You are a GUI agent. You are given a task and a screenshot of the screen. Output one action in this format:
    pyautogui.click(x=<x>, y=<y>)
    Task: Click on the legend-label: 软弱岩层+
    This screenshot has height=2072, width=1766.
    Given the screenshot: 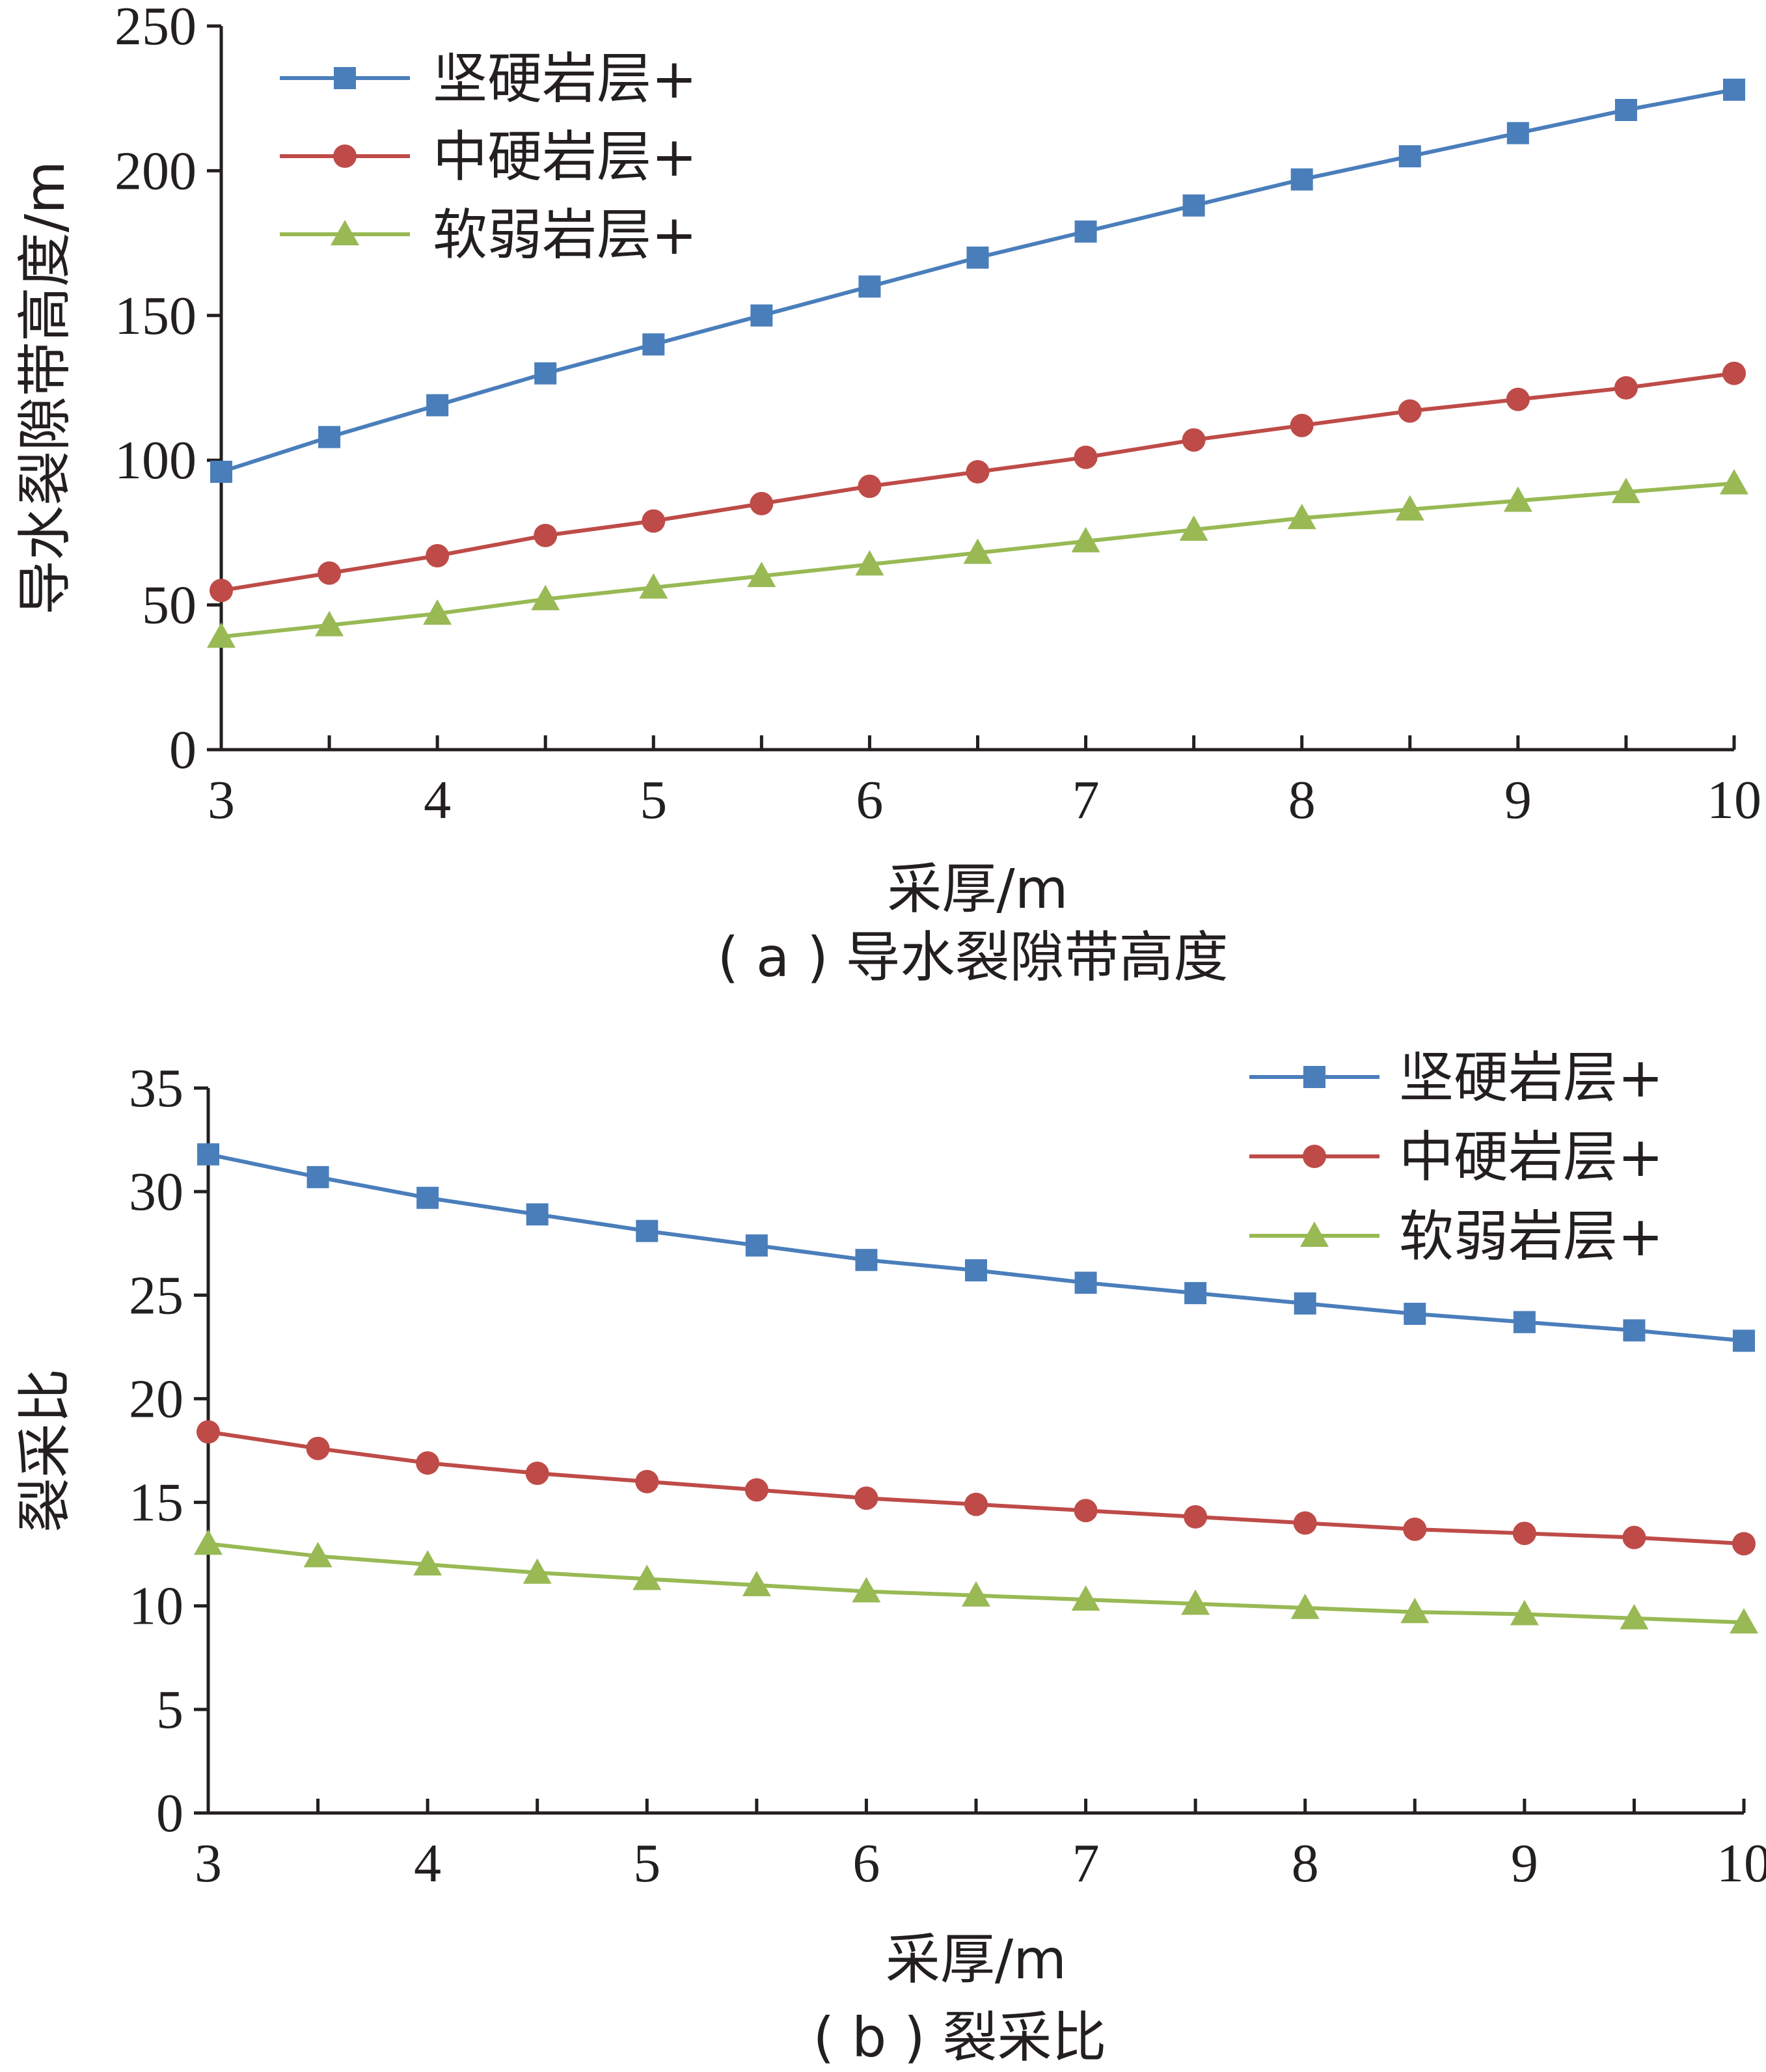 What is the action you would take?
    pyautogui.click(x=565, y=235)
    